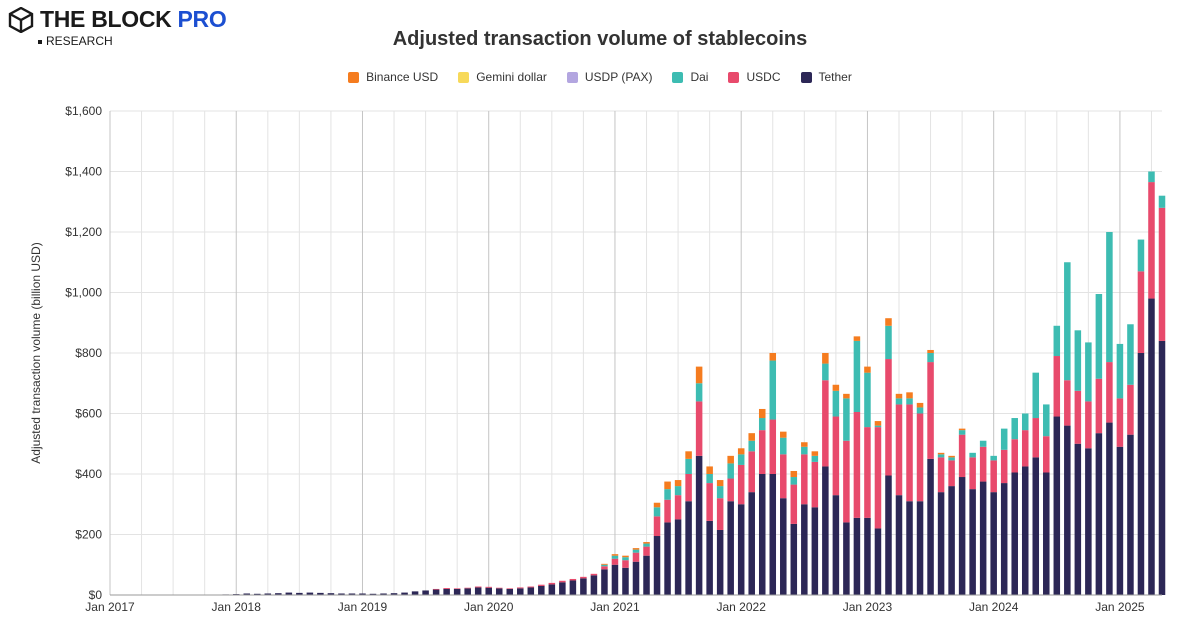  I want to click on y-tick-label: $400, so click(88, 474).